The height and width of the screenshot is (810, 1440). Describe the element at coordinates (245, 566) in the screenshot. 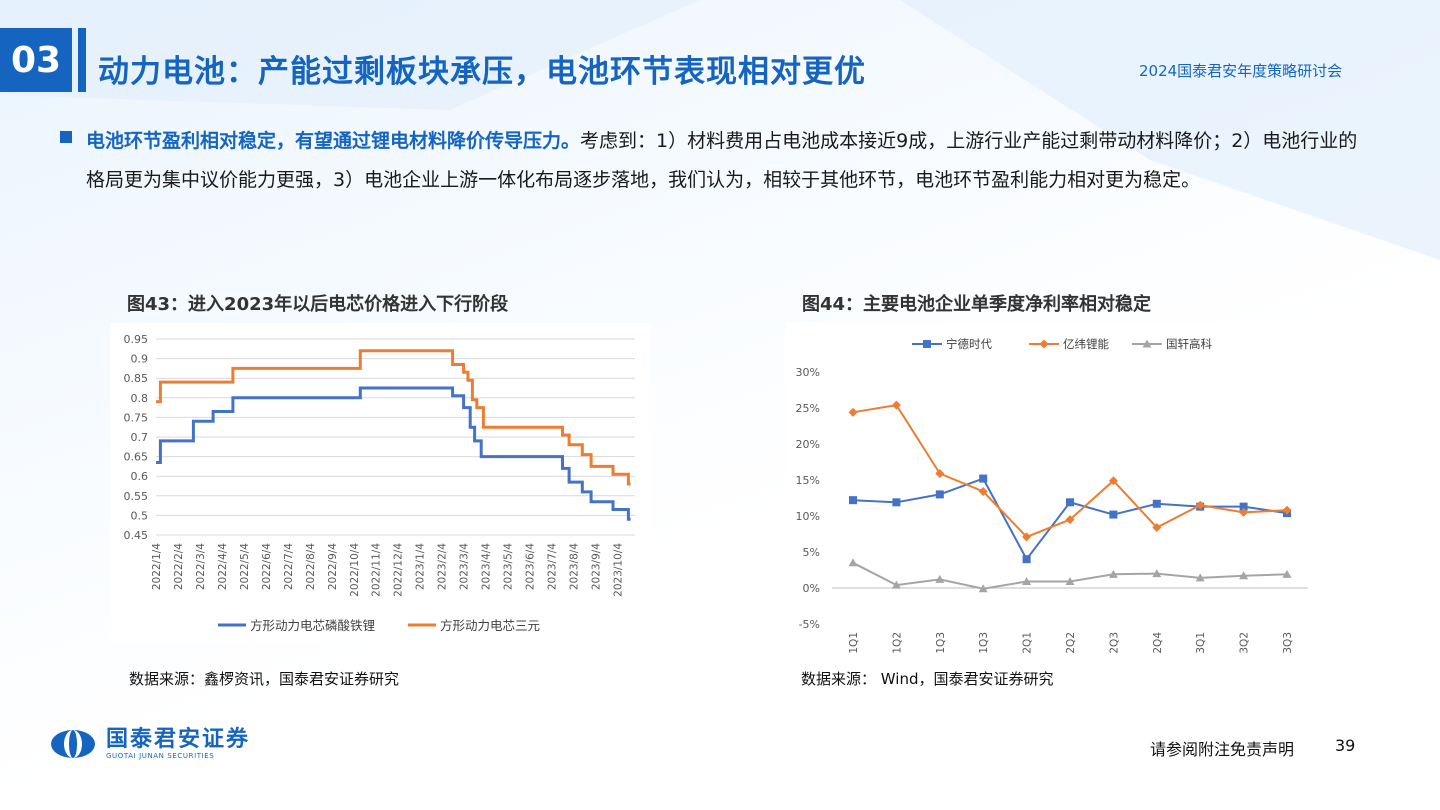

I see `chart1-xtick-label: 2022/5/4` at that location.